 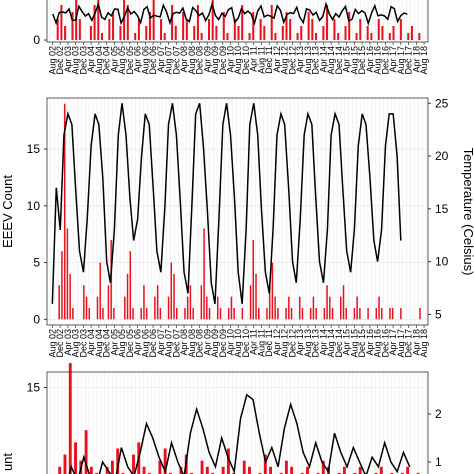 What do you see at coordinates (424, 343) in the screenshot?
I see `x-tick-label: Aug 18` at bounding box center [424, 343].